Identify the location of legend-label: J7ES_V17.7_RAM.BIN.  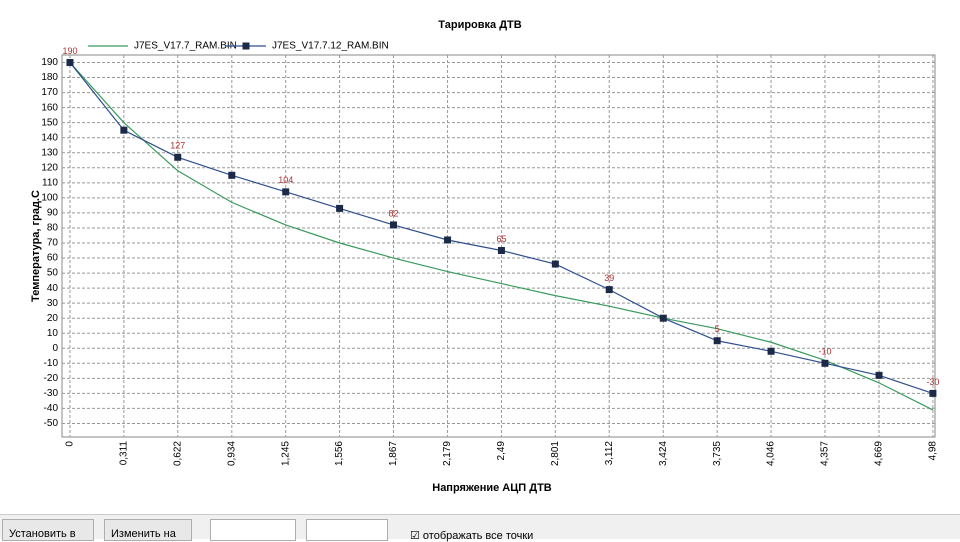
(185, 46).